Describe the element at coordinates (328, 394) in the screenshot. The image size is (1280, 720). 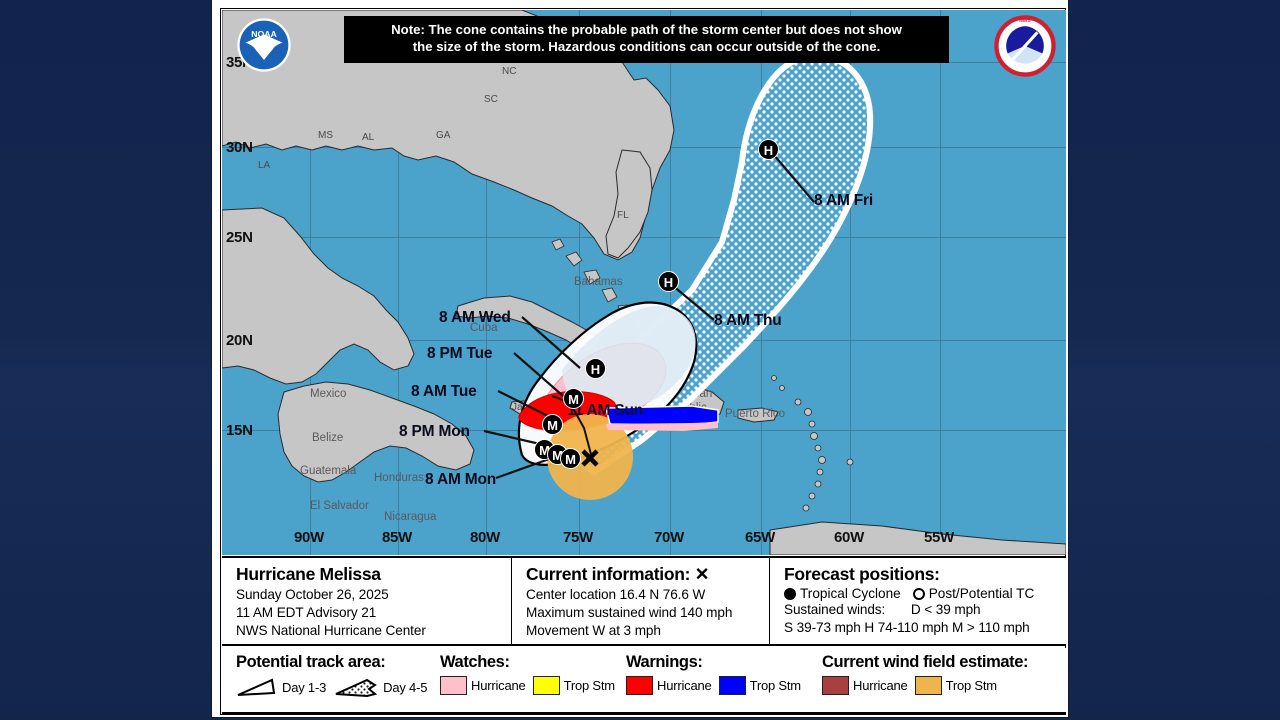
I see `geo-label-mexico: Mexico` at that location.